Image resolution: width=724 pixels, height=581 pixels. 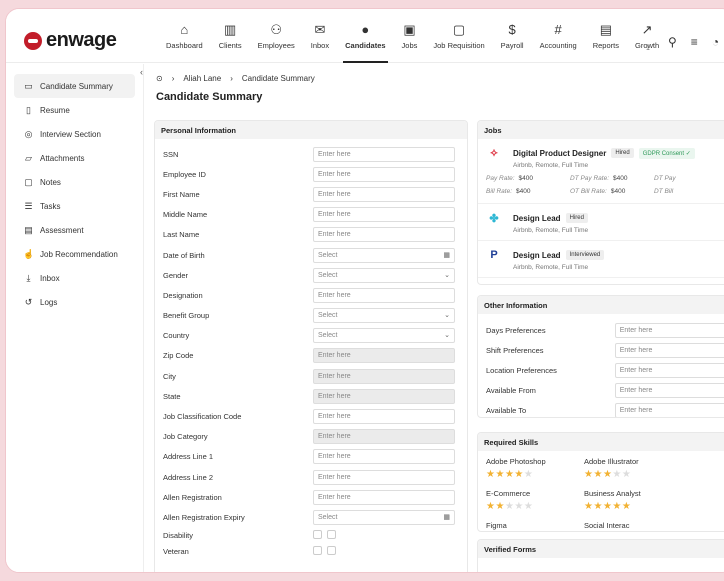 I want to click on airbnb-logo-icon: ⟡, so click(x=494, y=152).